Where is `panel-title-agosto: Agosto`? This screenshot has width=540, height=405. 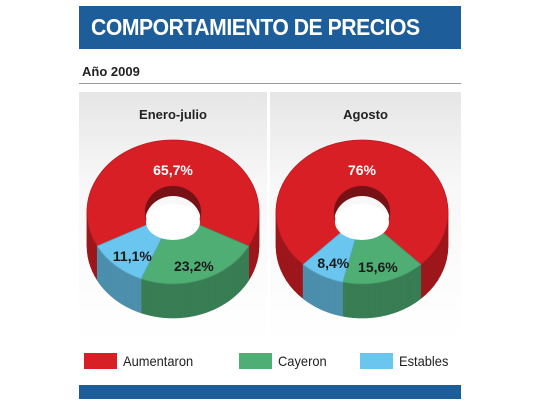 panel-title-agosto: Agosto is located at coordinates (365, 114).